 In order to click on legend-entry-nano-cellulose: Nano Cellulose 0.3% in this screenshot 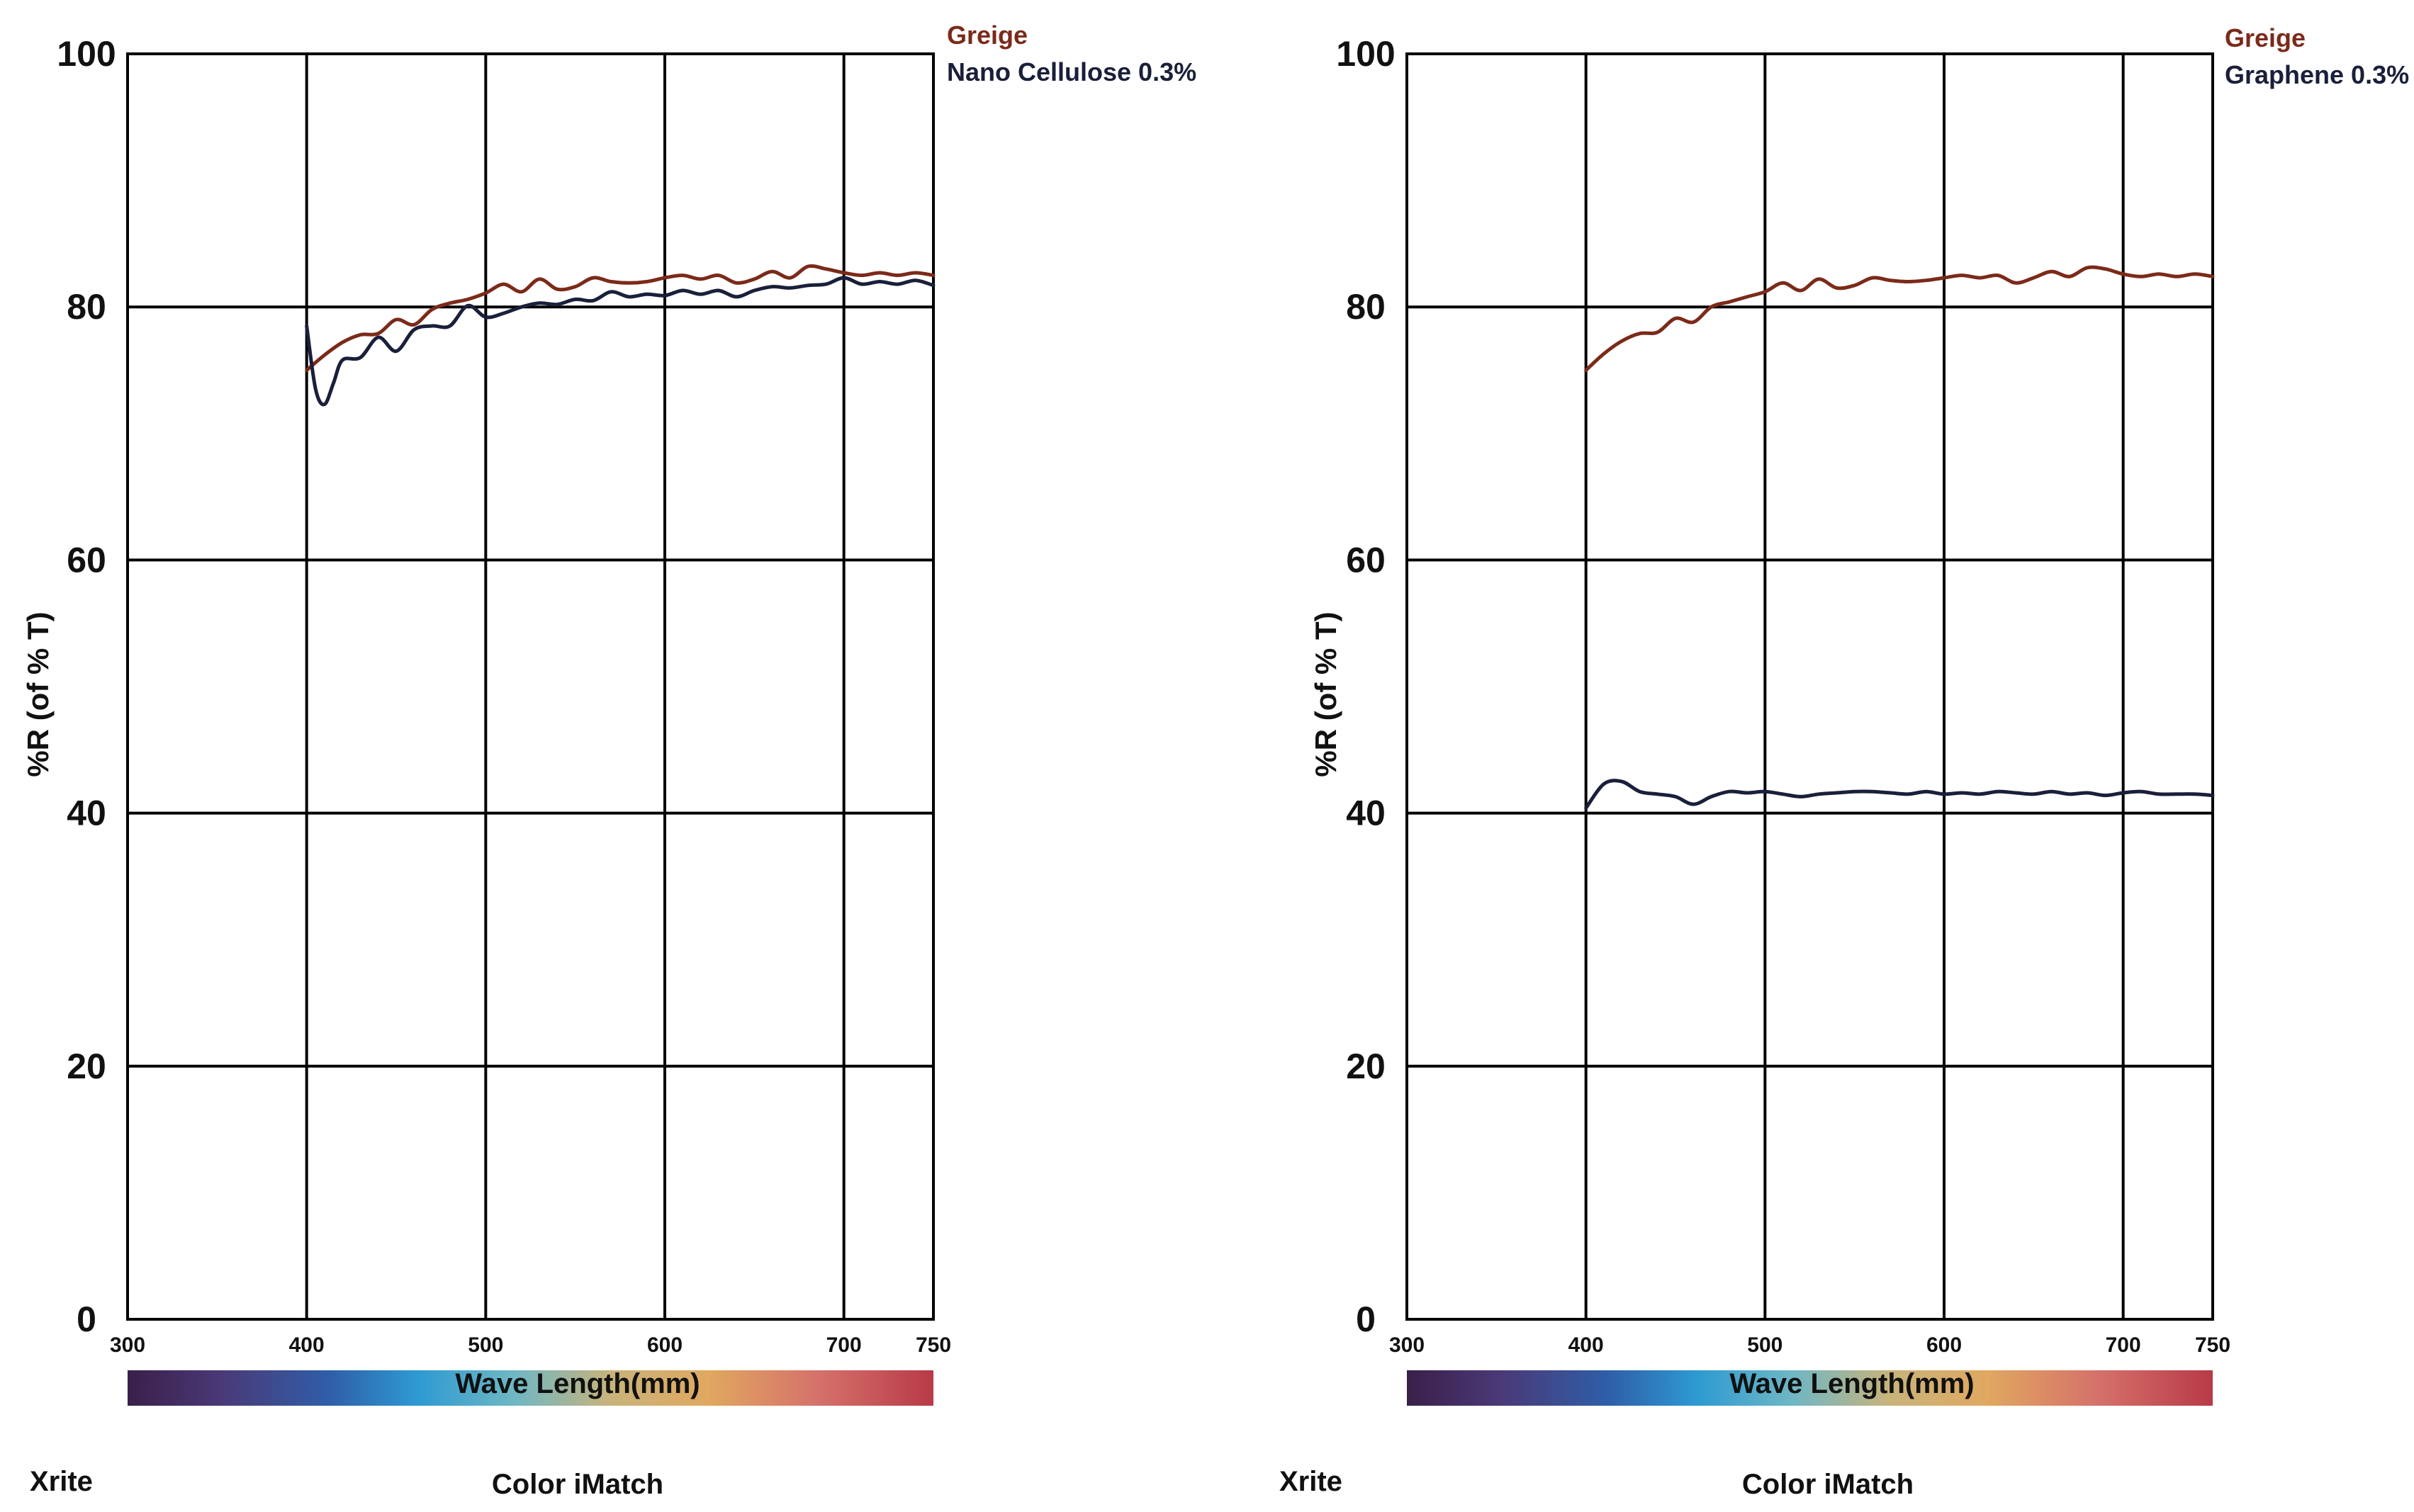, I will do `click(1071, 71)`.